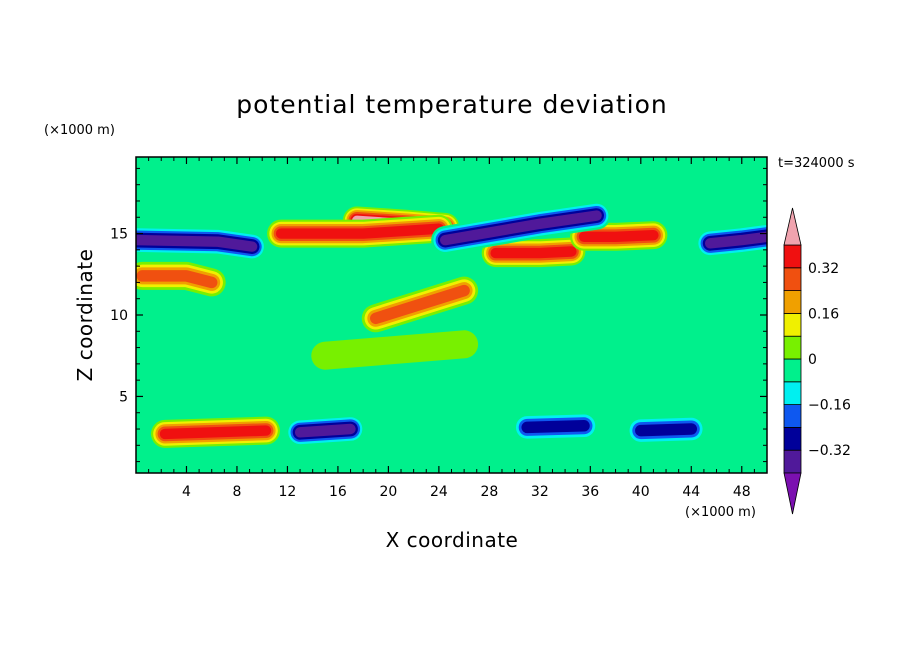 This screenshot has height=654, width=904. What do you see at coordinates (79, 130) in the screenshot?
I see `y-axis-unit: (×1000 m)` at bounding box center [79, 130].